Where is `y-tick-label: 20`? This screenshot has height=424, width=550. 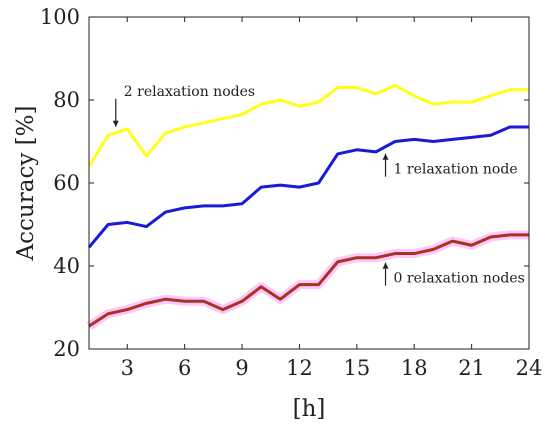 y-tick-label: 20 is located at coordinates (66, 349).